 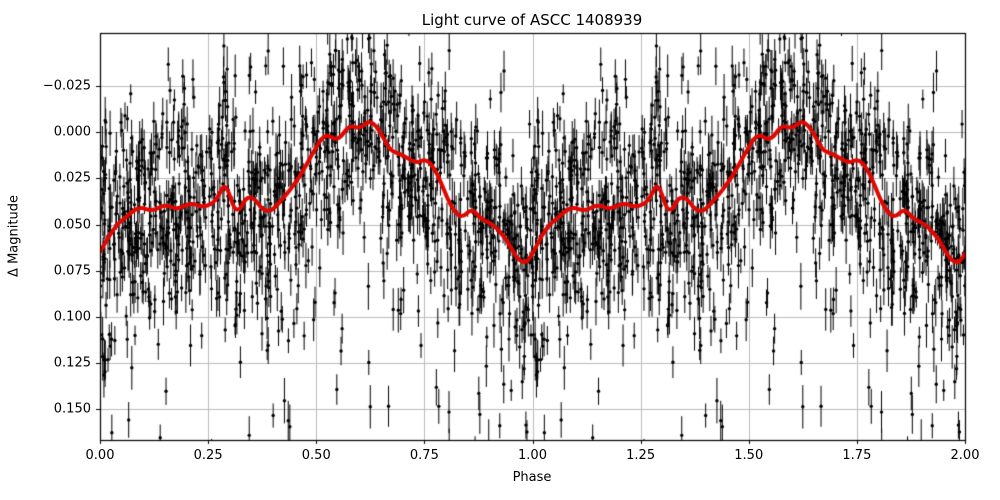 I want to click on x-tick-label: 0.25, so click(x=208, y=455).